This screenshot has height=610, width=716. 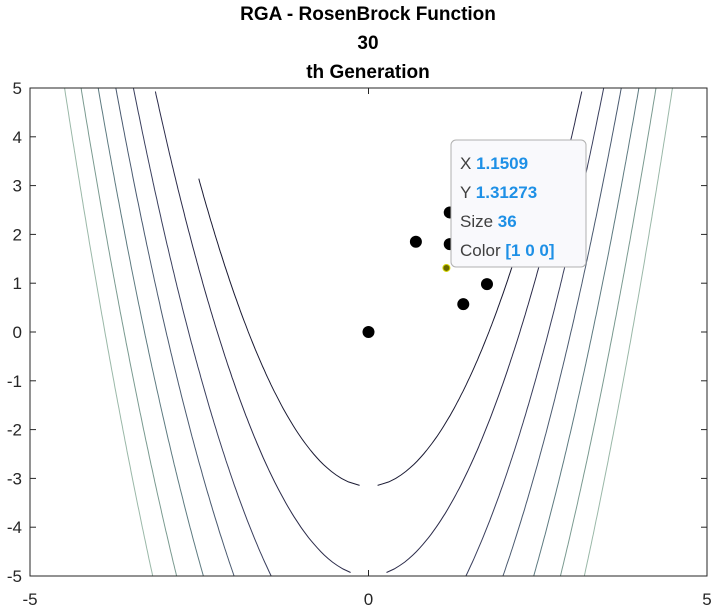 I want to click on datatip-value: 36, so click(x=507, y=221).